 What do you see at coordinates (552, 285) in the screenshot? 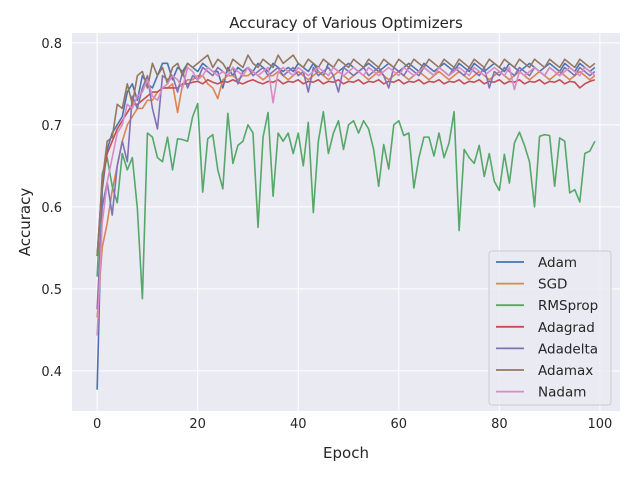
I see `legend-label-sgd: SGD` at bounding box center [552, 285].